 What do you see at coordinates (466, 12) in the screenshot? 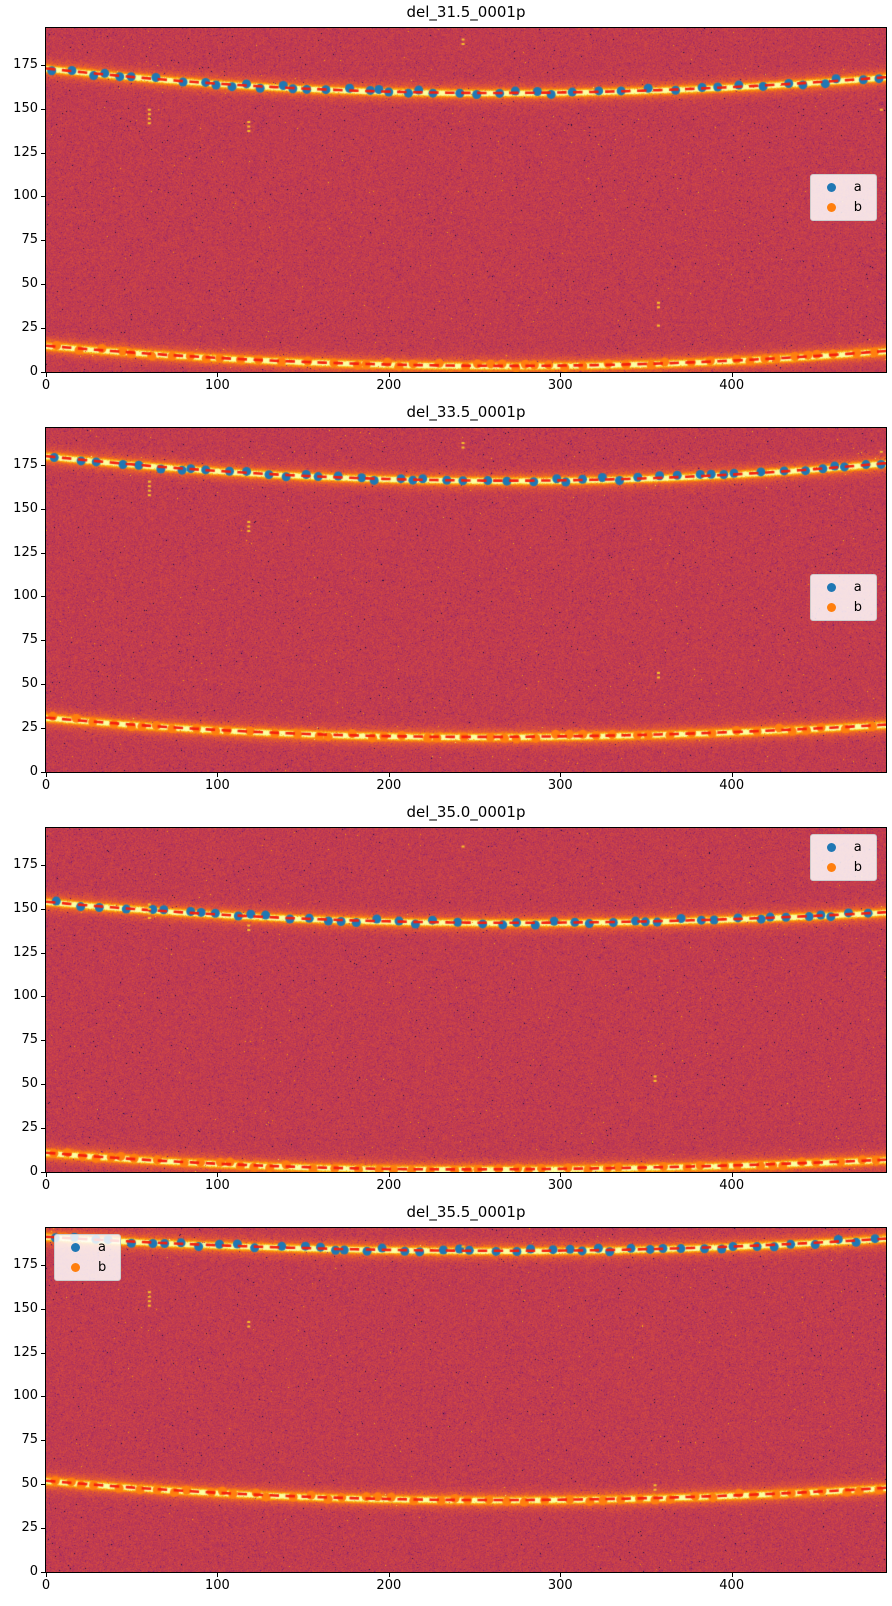
I see `plot-title: del_31.5_0001p` at bounding box center [466, 12].